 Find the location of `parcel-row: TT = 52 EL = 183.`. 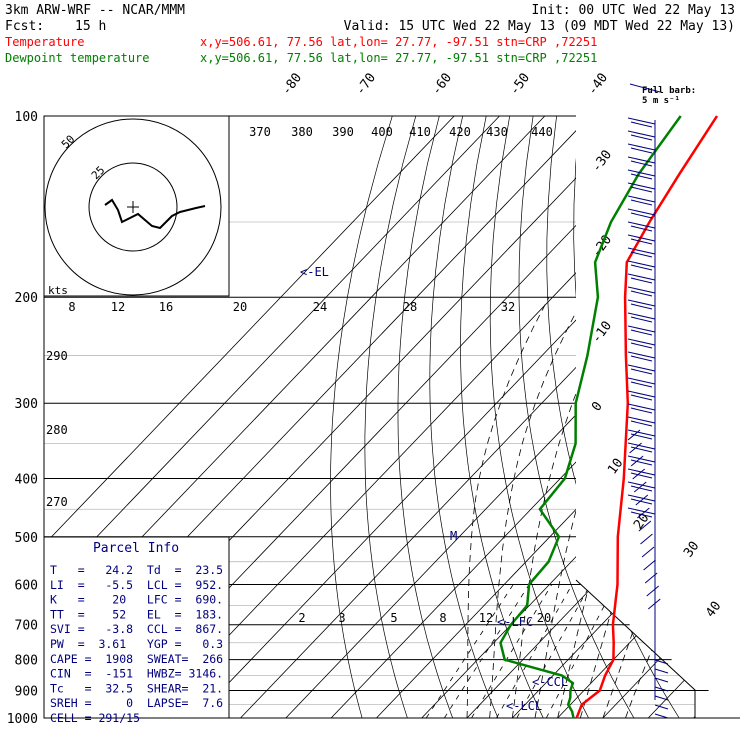

parcel-row: TT = 52 EL = 183. is located at coordinates (136, 614).